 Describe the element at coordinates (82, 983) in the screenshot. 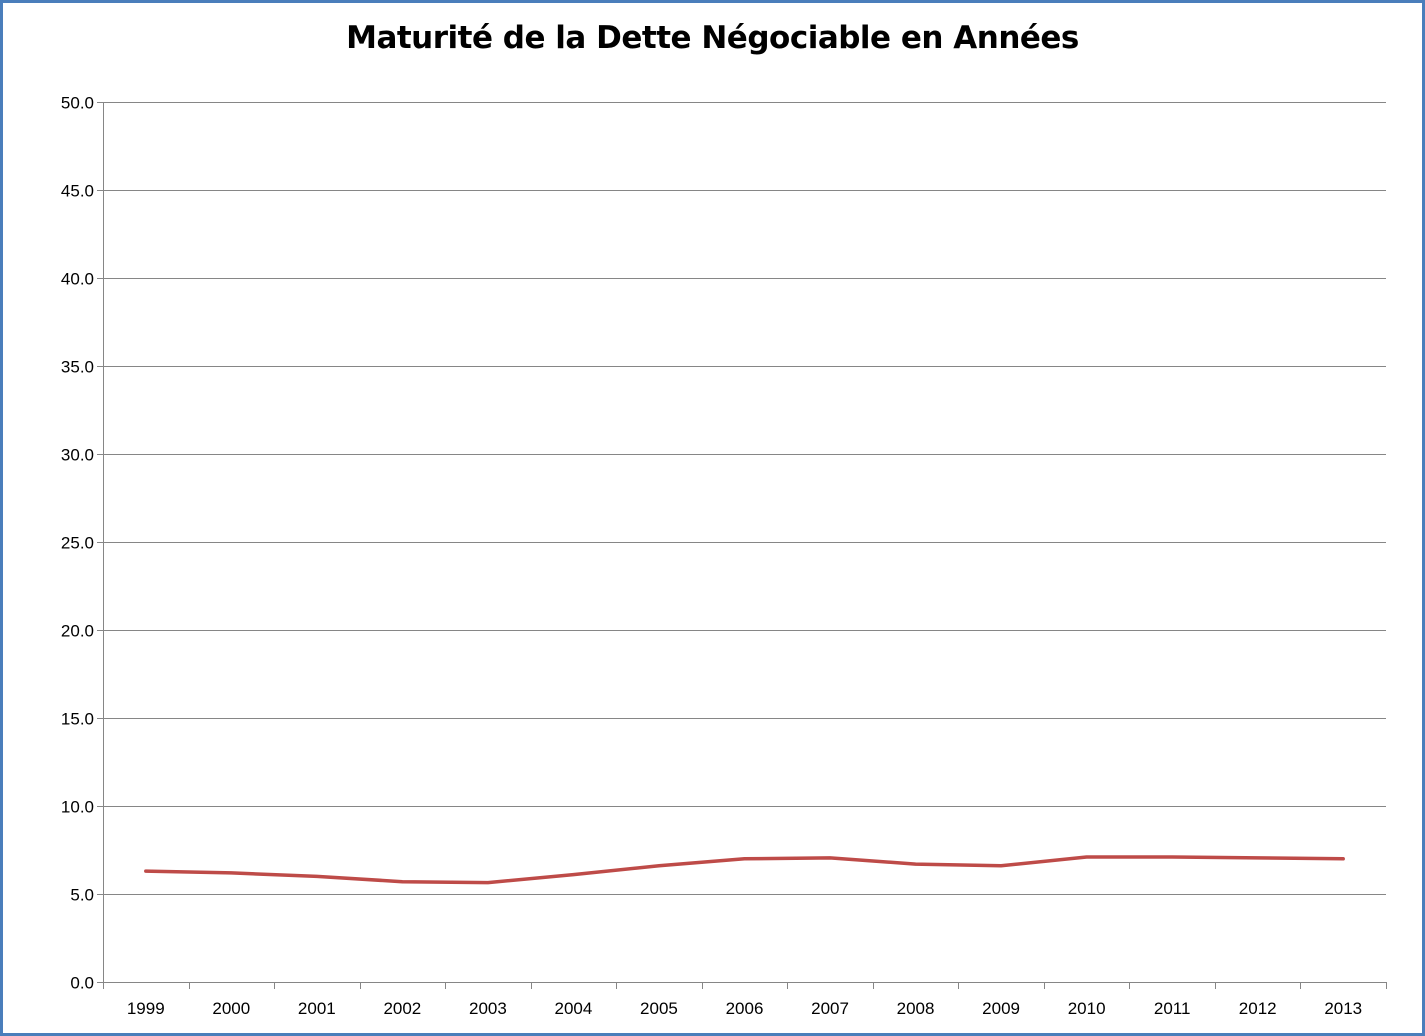

I see `y-tick-label: 0.0` at that location.